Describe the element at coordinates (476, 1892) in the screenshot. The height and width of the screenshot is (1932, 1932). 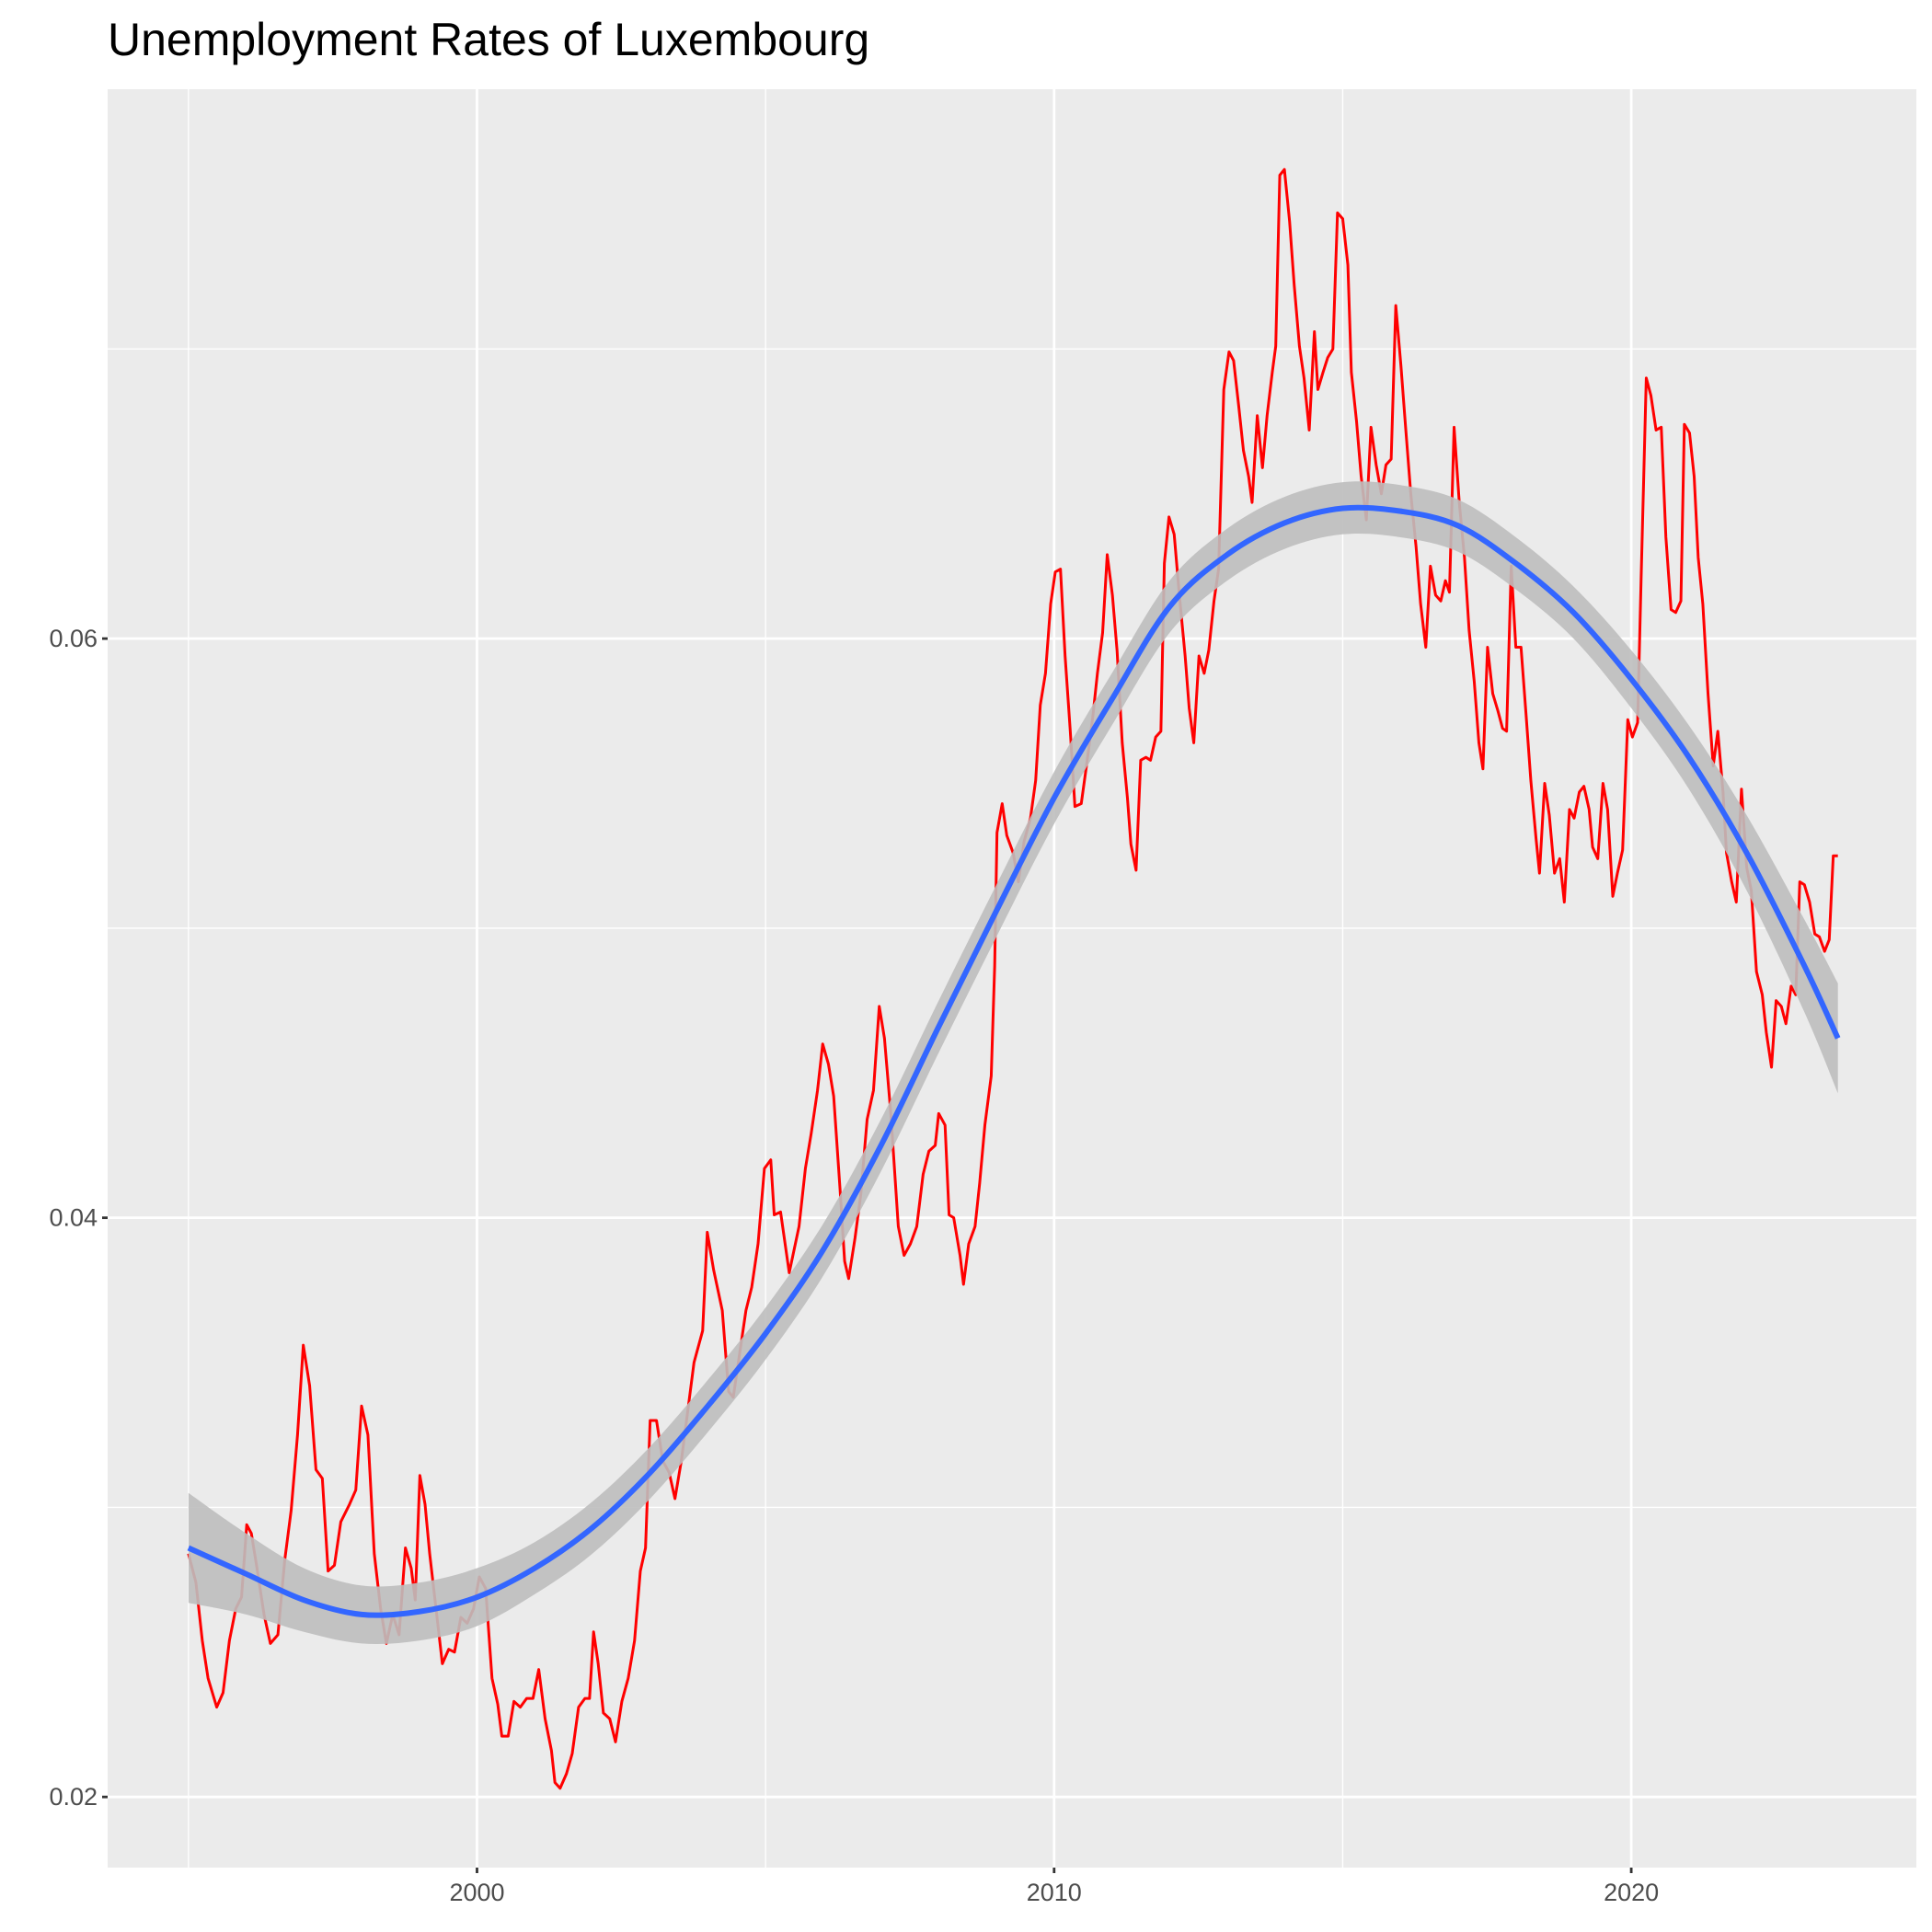
I see `x-tick-label: 2000` at that location.